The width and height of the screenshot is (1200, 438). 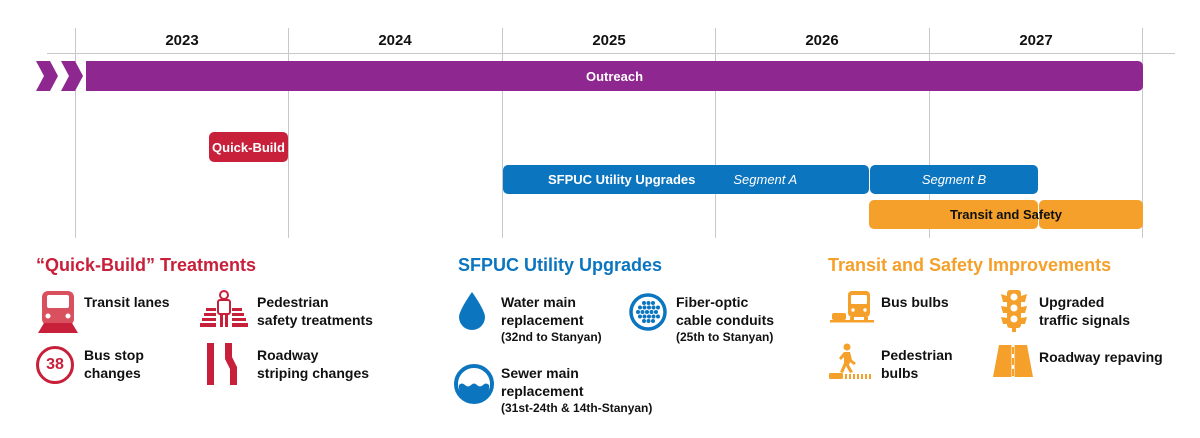 I want to click on gridline-2027, so click(x=929, y=133).